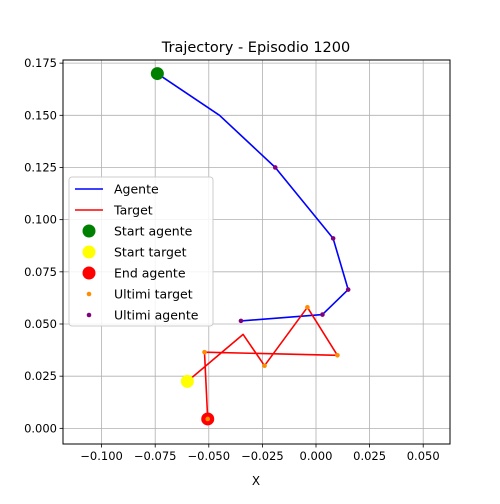  What do you see at coordinates (255, 48) in the screenshot?
I see `chart-title: Trajectory - Episodio 1200` at bounding box center [255, 48].